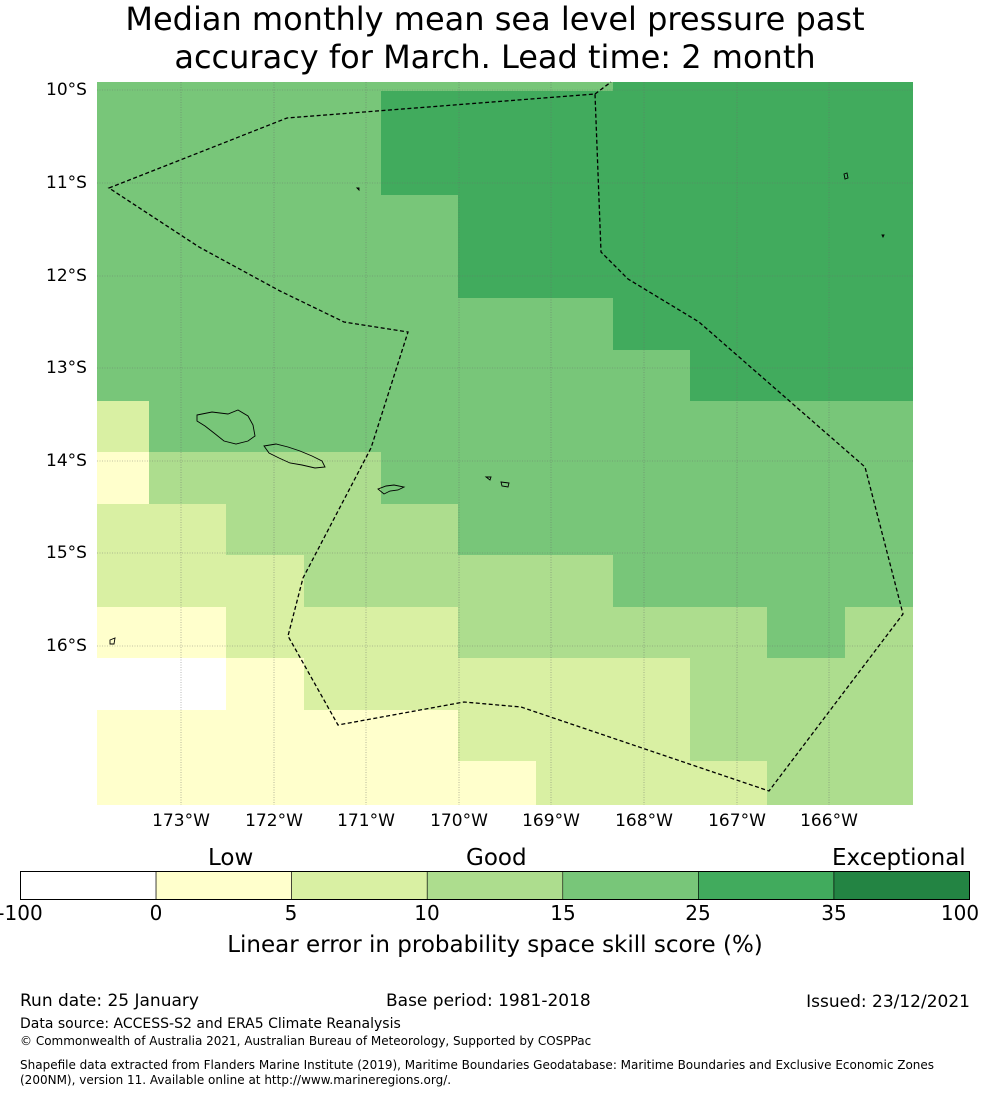 The width and height of the screenshot is (990, 1095). Describe the element at coordinates (551, 821) in the screenshot. I see `lon-label: 169°W` at that location.